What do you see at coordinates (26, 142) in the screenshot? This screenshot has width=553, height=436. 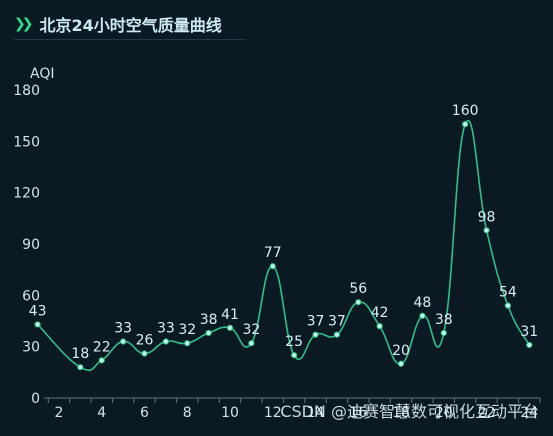 I see `y-tick-label: 150` at bounding box center [26, 142].